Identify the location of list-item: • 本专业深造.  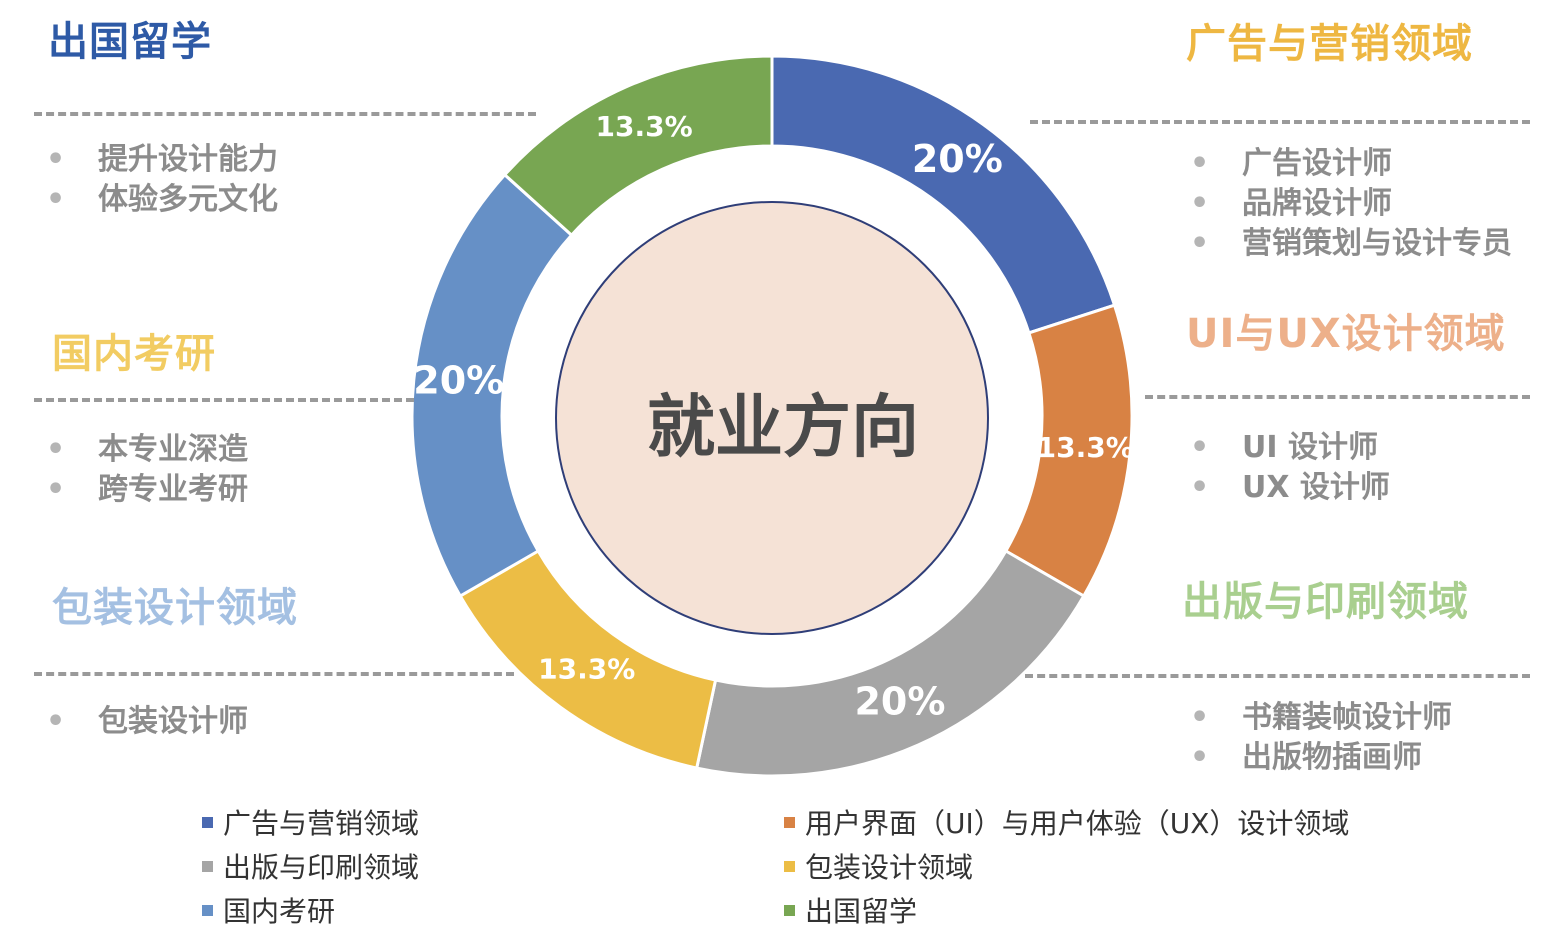
(147, 450).